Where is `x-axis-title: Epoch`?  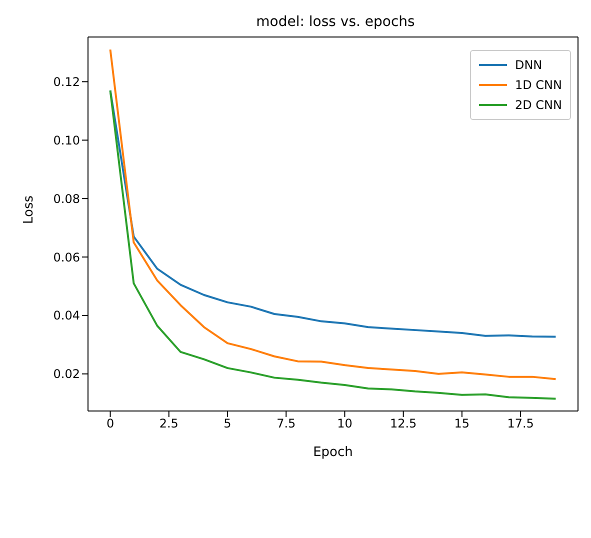 x-axis-title: Epoch is located at coordinates (333, 452).